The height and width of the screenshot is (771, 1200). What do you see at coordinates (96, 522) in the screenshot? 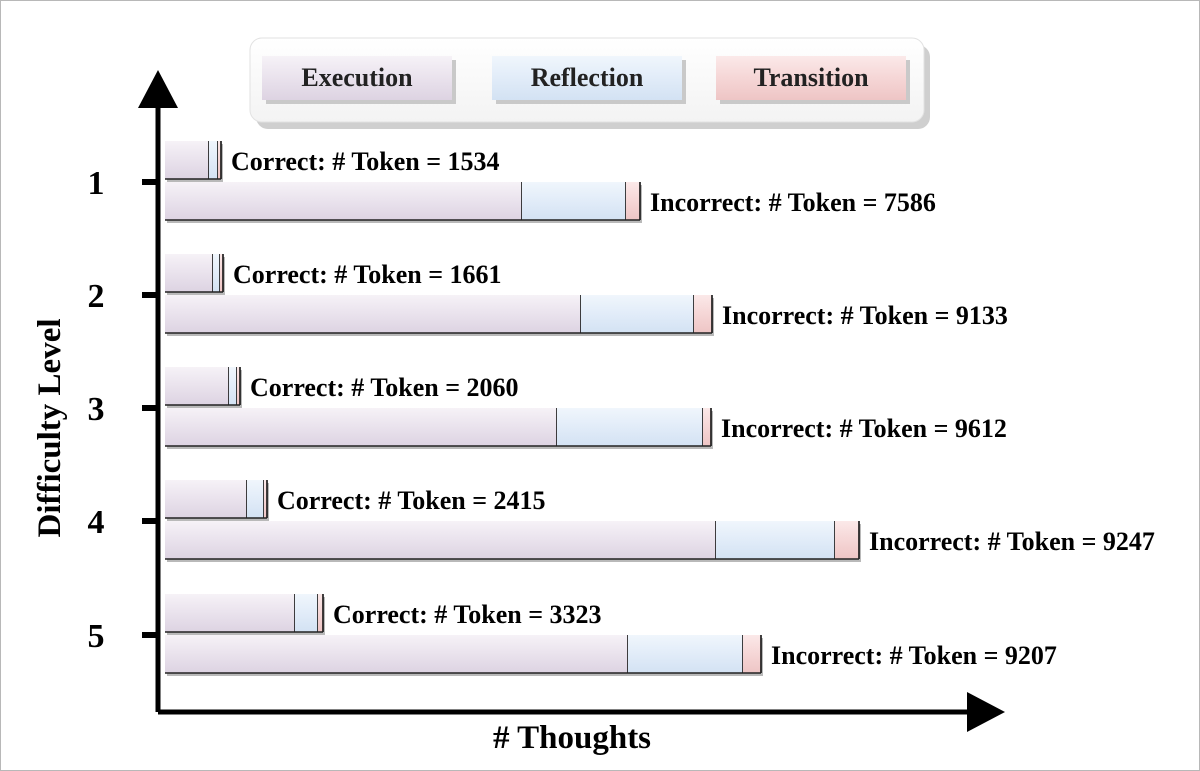
I see `y-tick-label: 4` at bounding box center [96, 522].